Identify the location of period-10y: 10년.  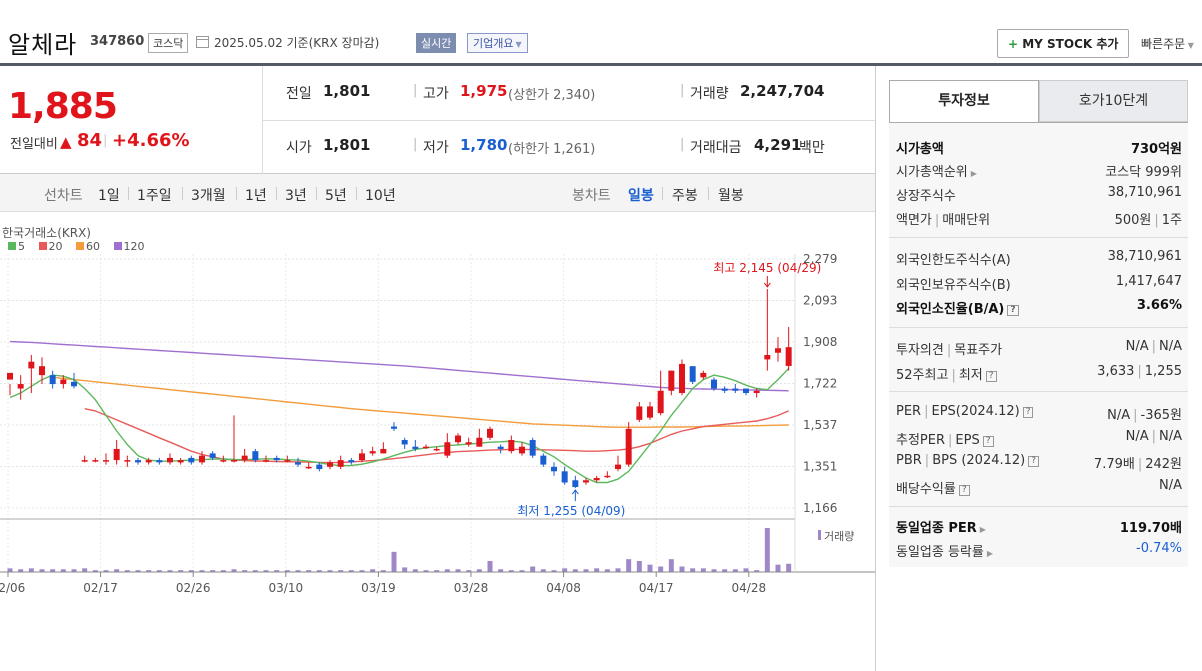
(380, 196).